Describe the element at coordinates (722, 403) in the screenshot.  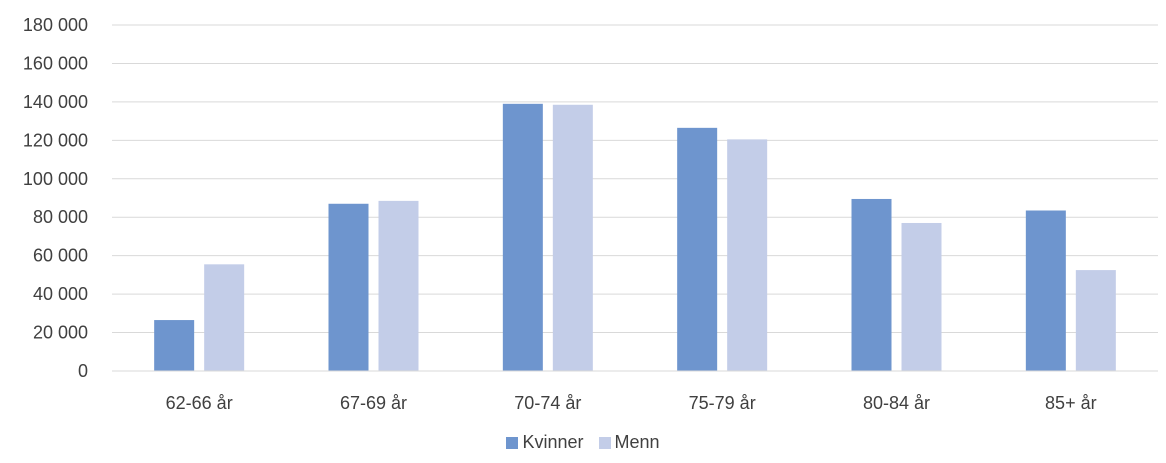
I see `x-tick-label: 75-79 år` at that location.